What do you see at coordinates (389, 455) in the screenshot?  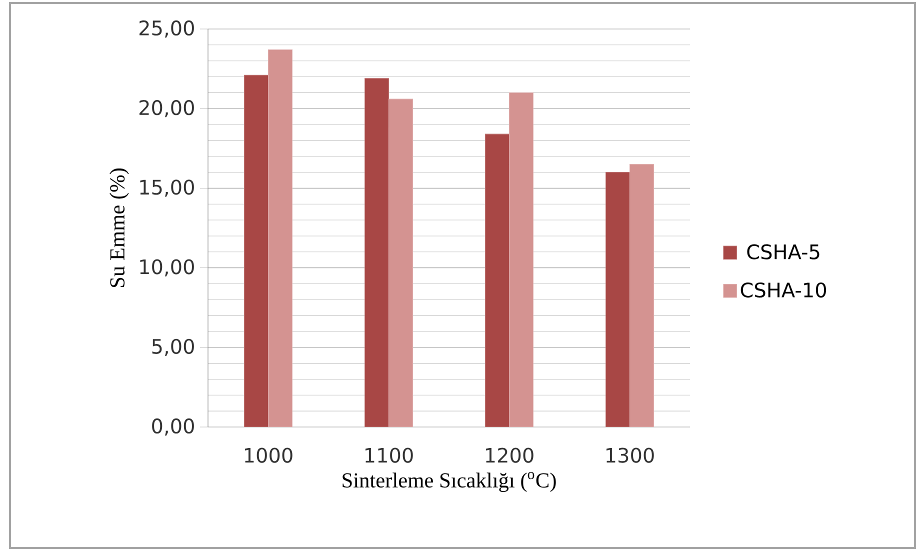 I see `x-tick-label: 1100` at bounding box center [389, 455].